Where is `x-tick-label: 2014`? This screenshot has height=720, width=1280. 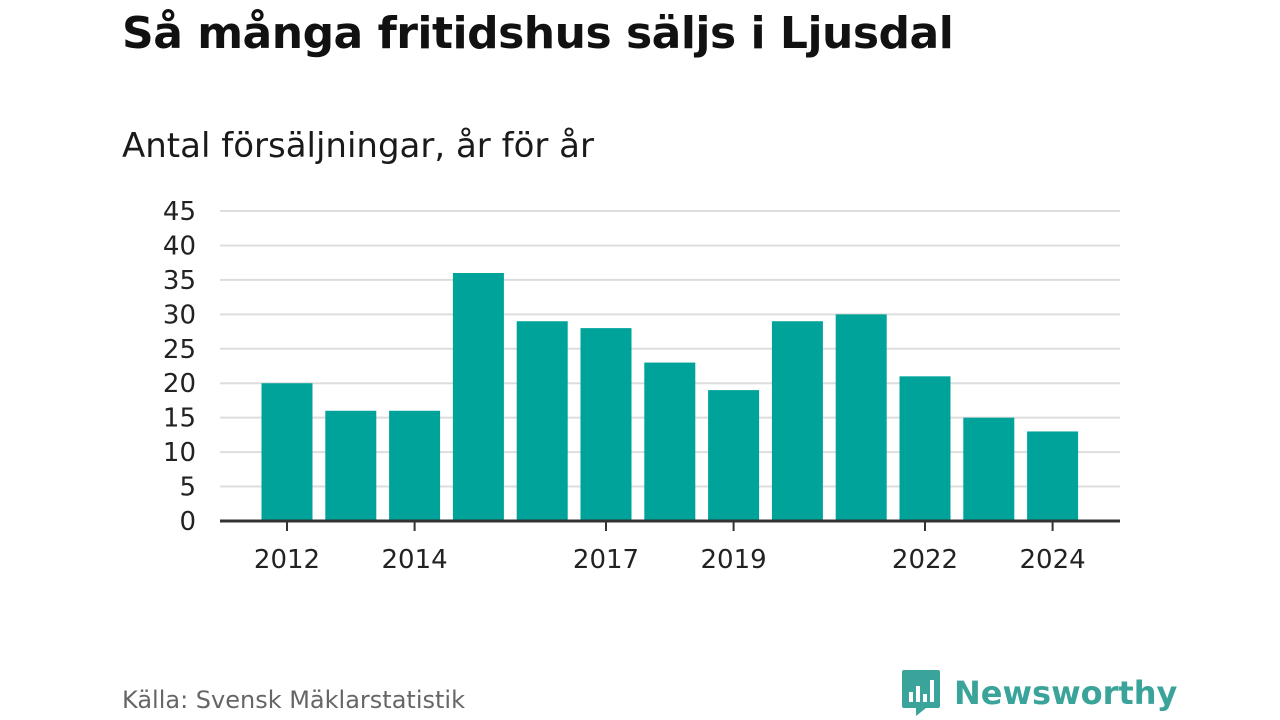 x-tick-label: 2014 is located at coordinates (415, 560).